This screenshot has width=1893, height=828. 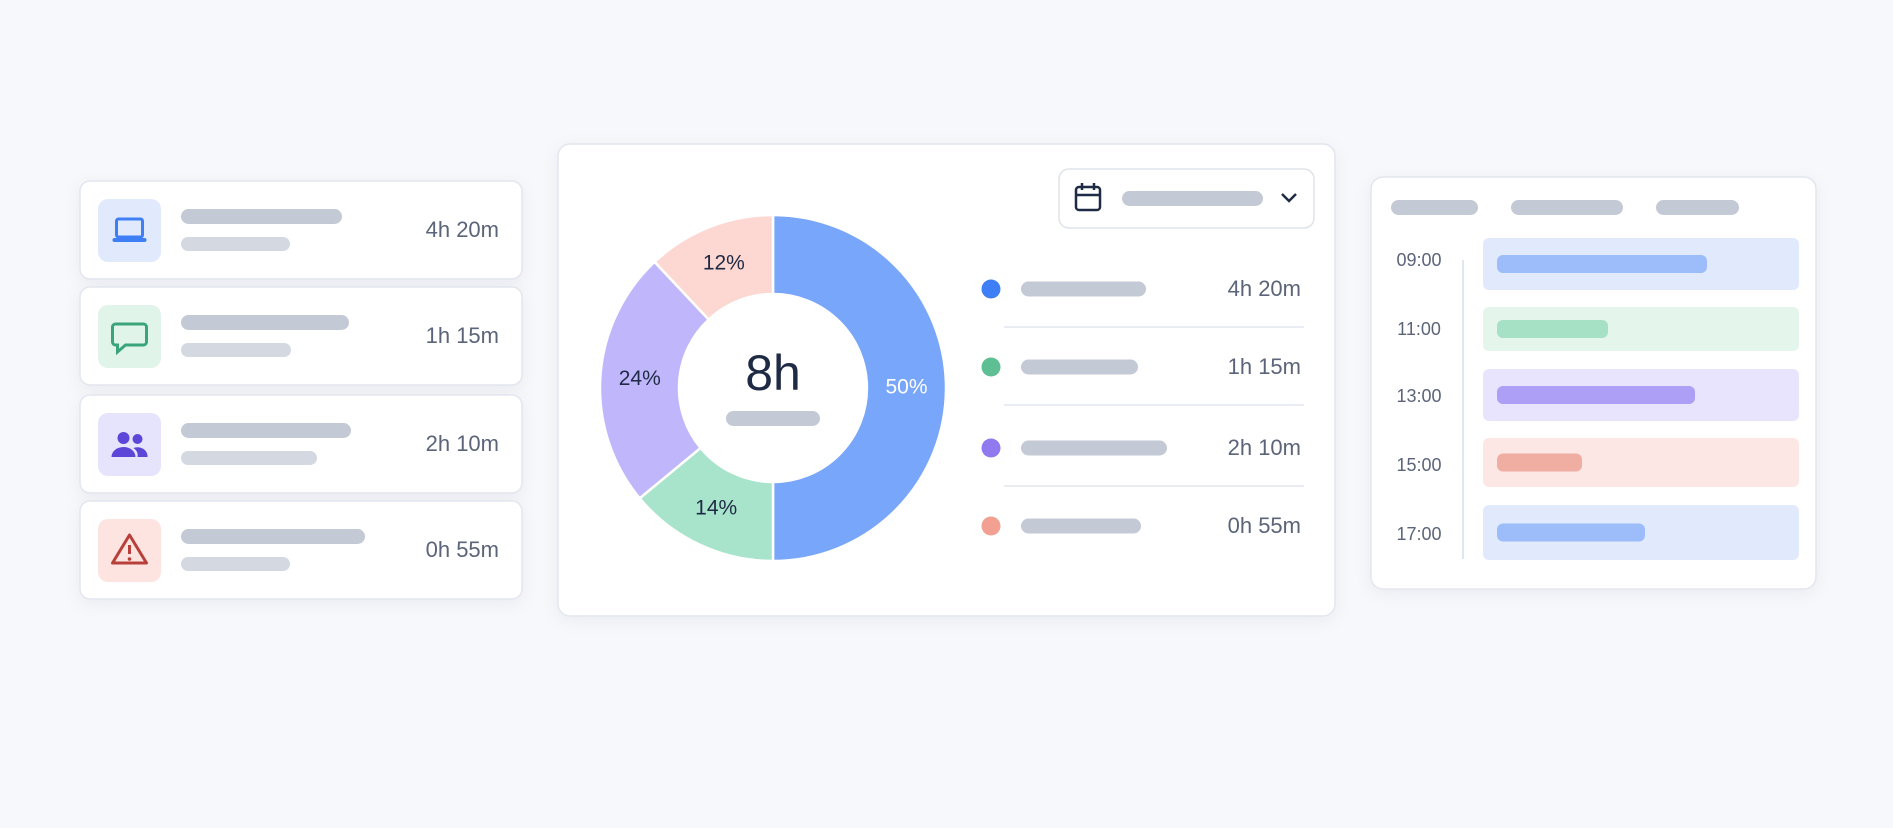 What do you see at coordinates (301, 390) in the screenshot?
I see `activity-list: 4h 20m 1h 15m 2h 10m 0h 55m` at bounding box center [301, 390].